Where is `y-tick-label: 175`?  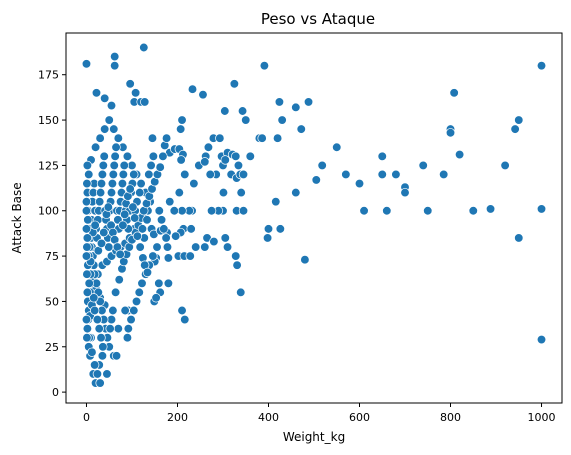 y-tick-label: 175 is located at coordinates (48, 75).